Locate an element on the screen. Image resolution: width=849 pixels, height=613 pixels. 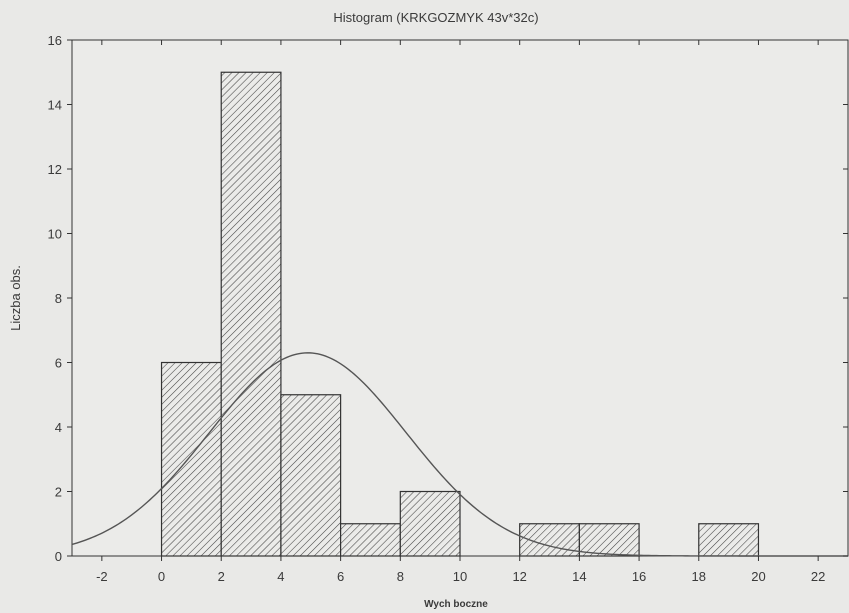
y-tick-label: 2 is located at coordinates (58, 492).